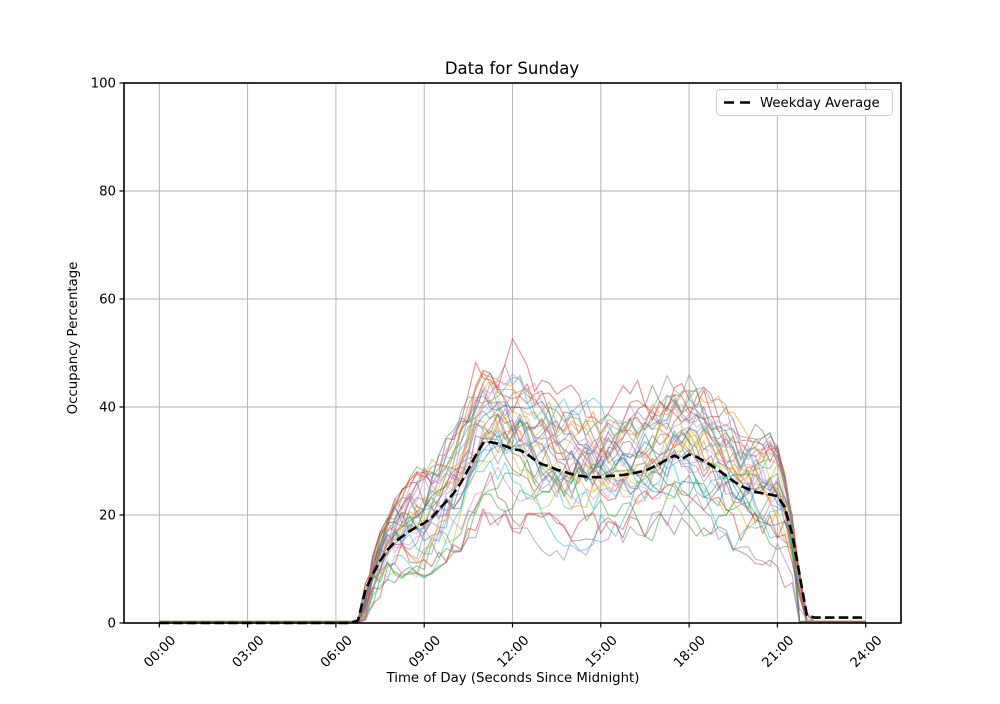 This screenshot has height=704, width=1000. I want to click on y-axis-label: Occupancy Percentage, so click(73, 338).